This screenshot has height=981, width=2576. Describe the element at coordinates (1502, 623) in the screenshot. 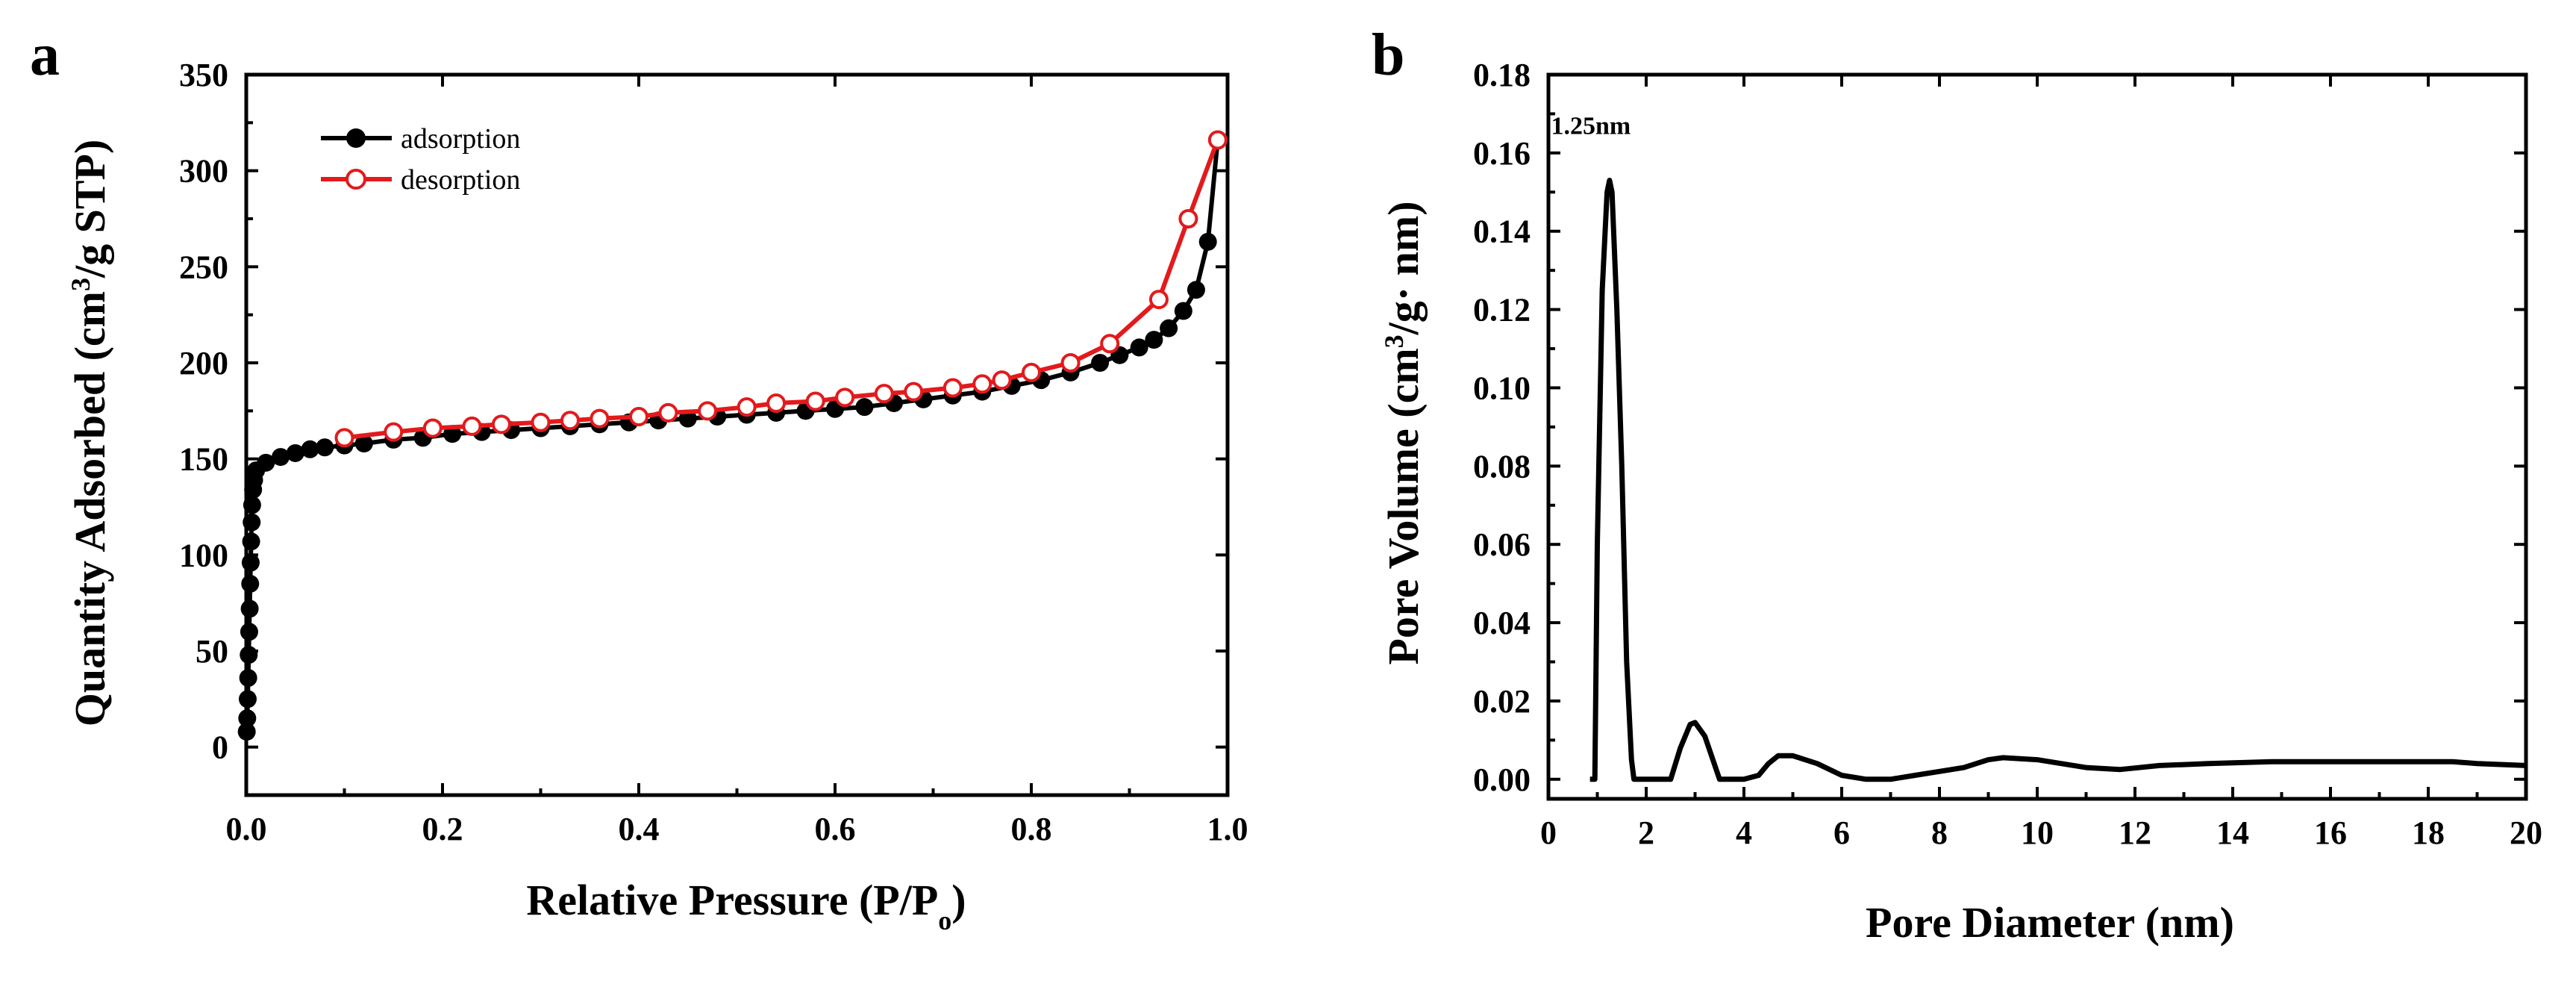

I see `y-tick-label: 0.04` at that location.